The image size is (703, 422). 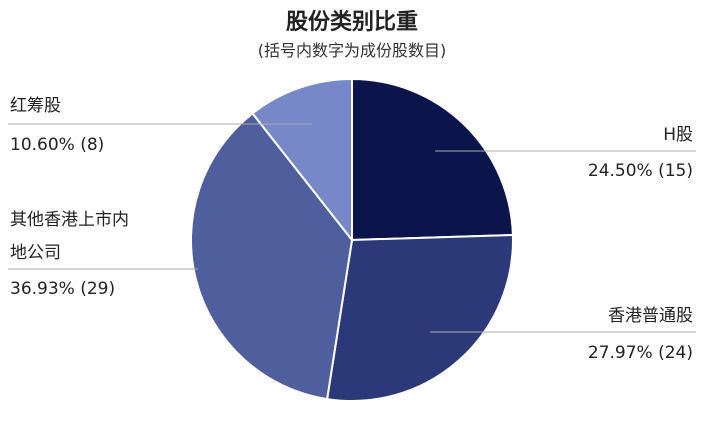 What do you see at coordinates (678, 135) in the screenshot?
I see `slice-label-h-share: H股` at bounding box center [678, 135].